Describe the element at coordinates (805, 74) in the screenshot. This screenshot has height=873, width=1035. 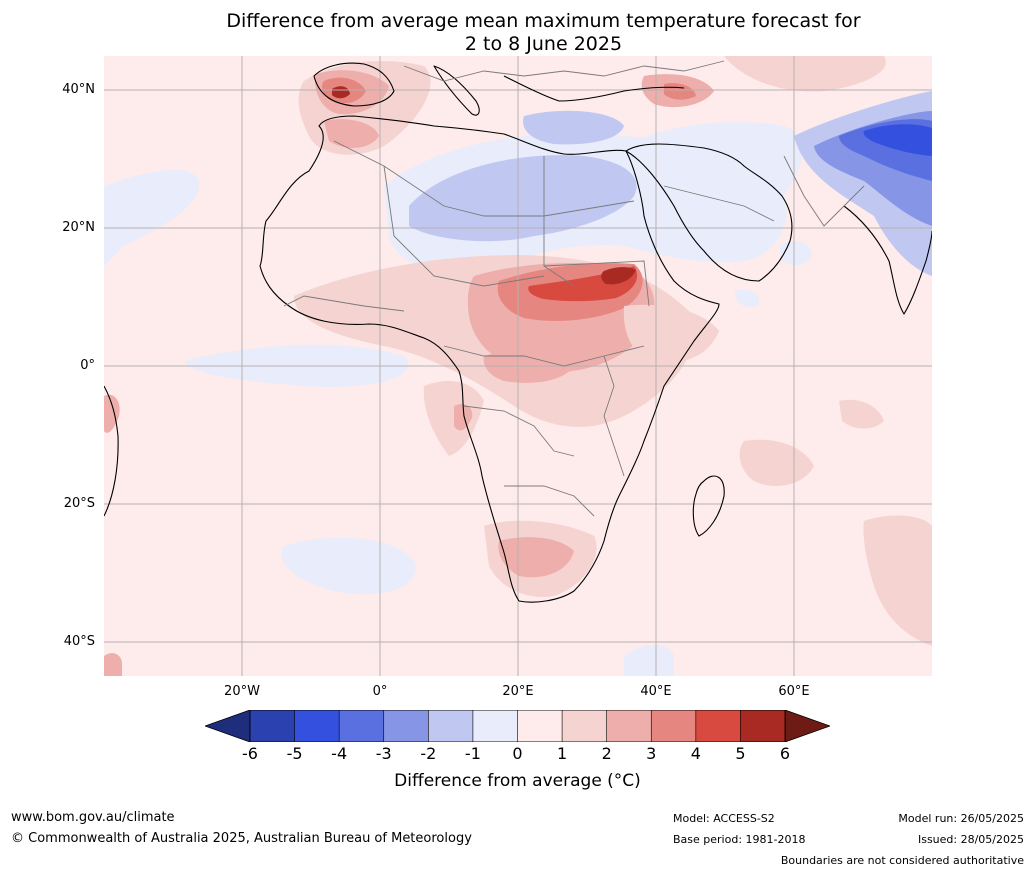
I see `europe-warm` at that location.